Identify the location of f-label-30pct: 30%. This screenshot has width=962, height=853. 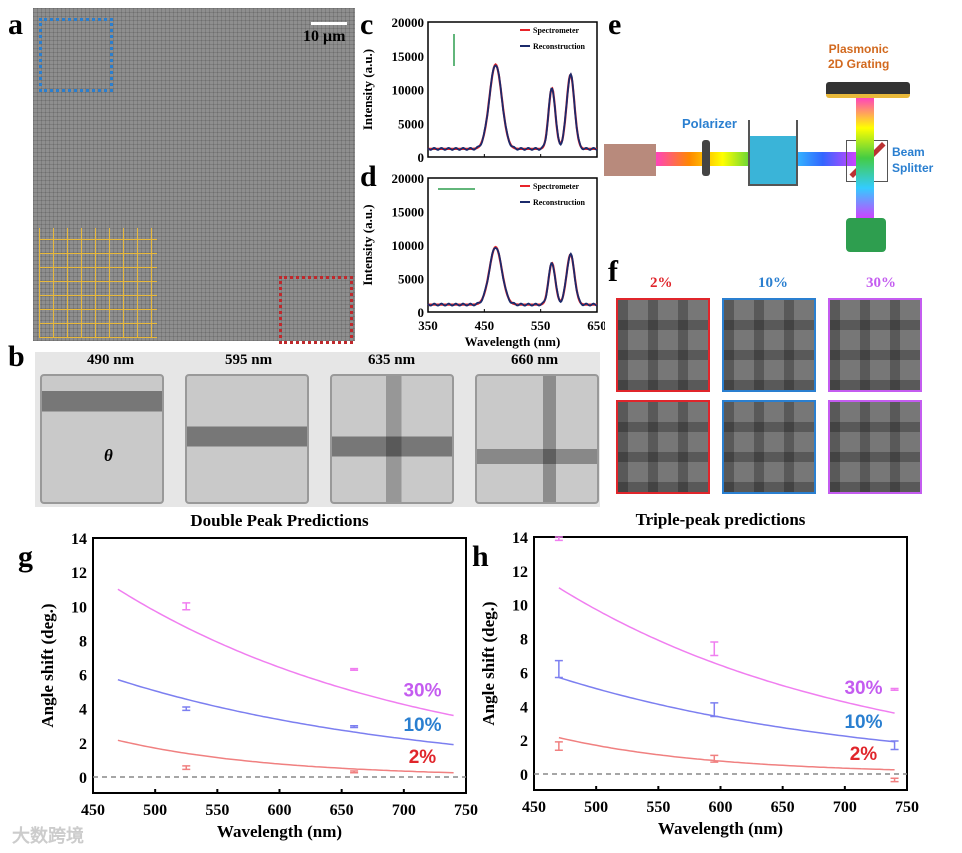
(881, 283).